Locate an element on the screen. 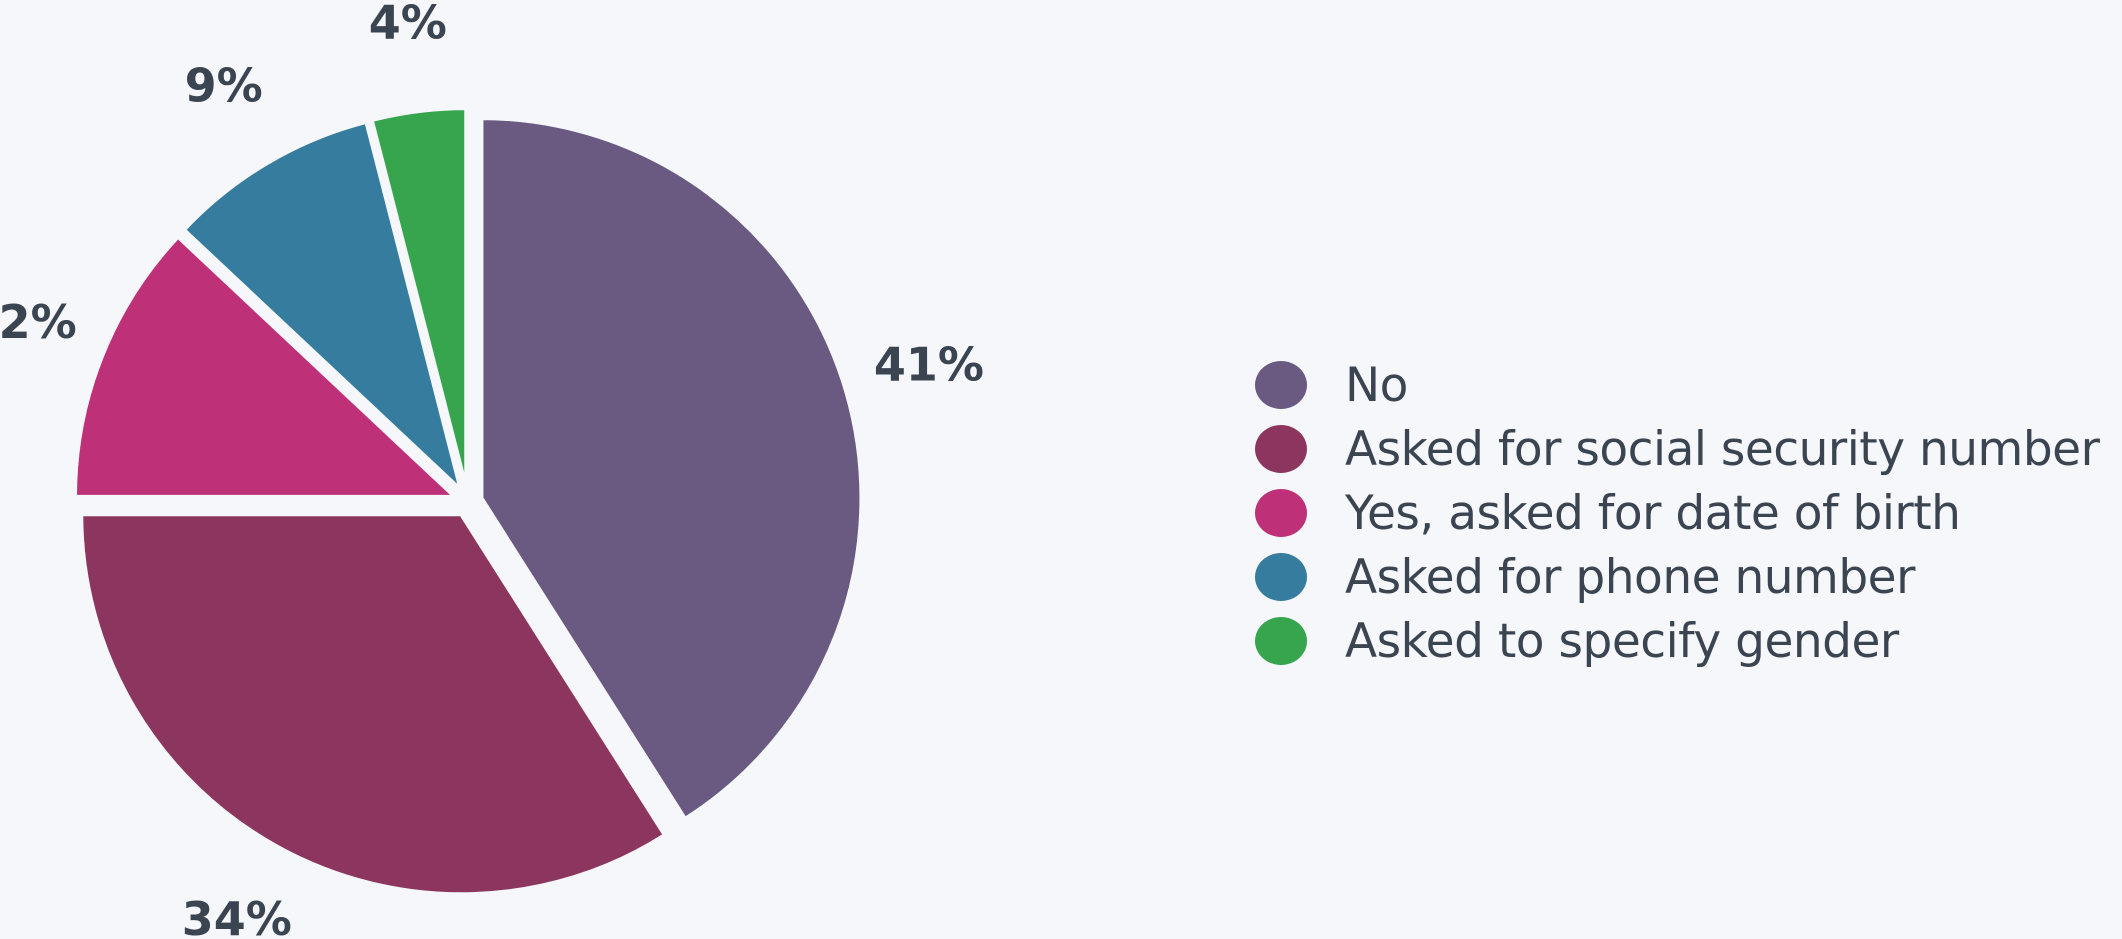 The height and width of the screenshot is (939, 2122). legend-item-gender: Asked to specify gender is located at coordinates (1685, 641).